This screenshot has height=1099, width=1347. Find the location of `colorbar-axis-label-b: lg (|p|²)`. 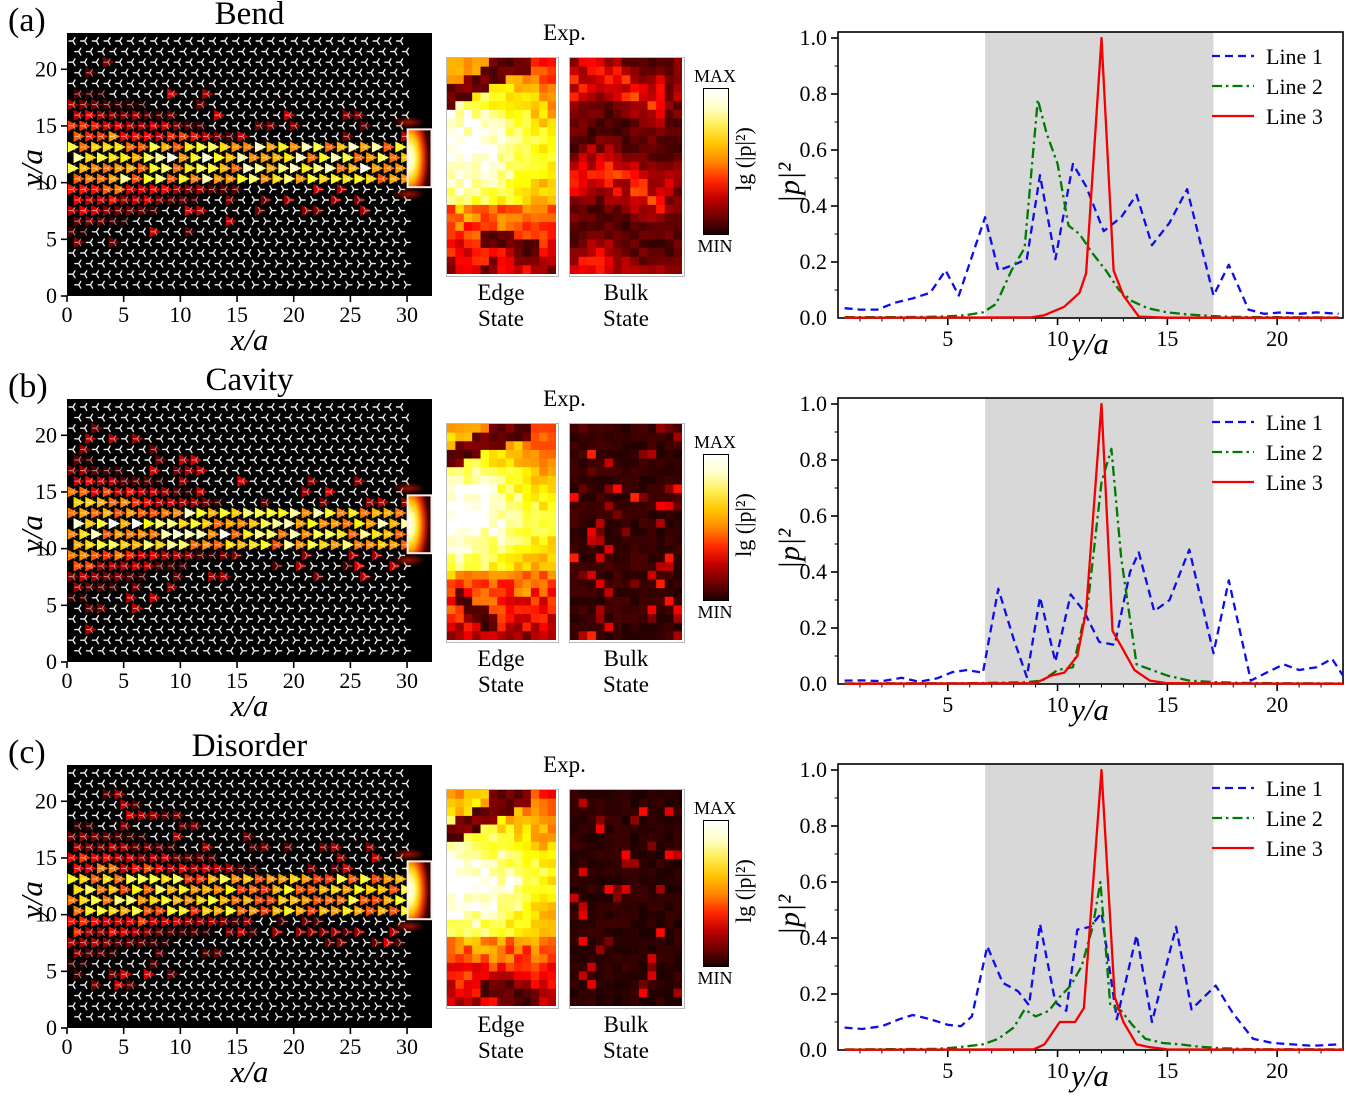

colorbar-axis-label-b: lg (|p|²) is located at coordinates (743, 525).